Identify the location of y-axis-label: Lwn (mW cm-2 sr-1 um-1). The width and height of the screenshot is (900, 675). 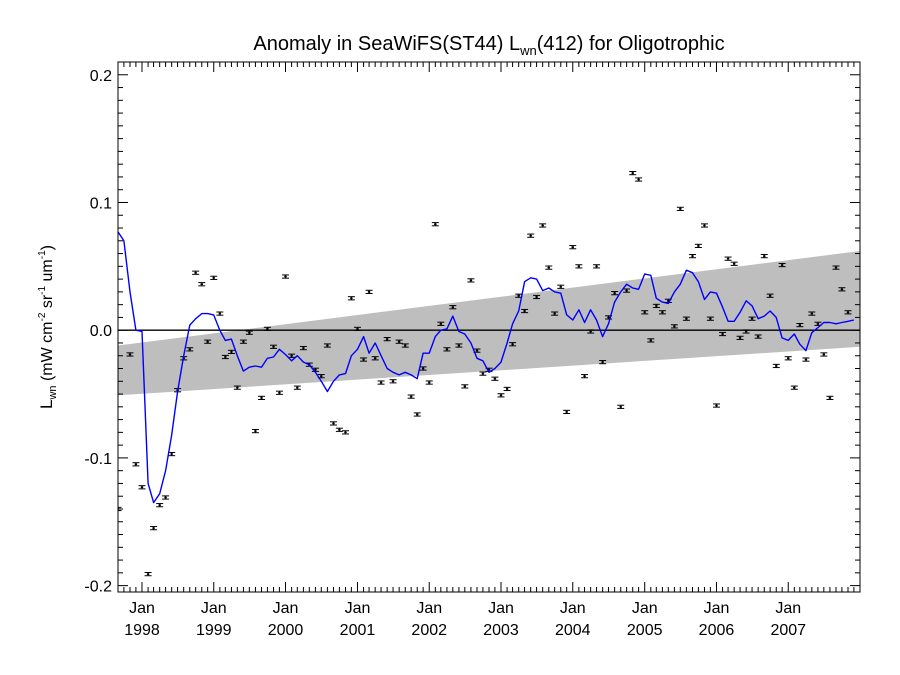
(48, 327).